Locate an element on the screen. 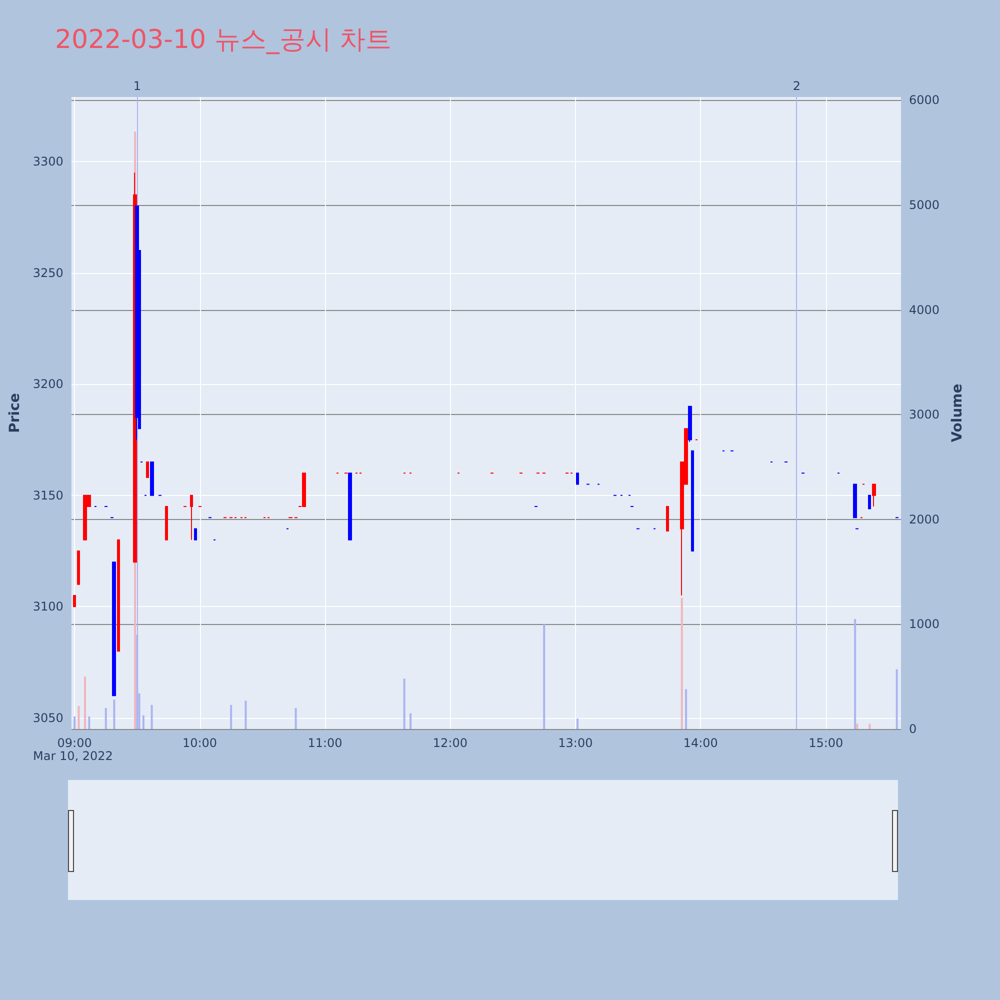  y2-tick-label: 4000 is located at coordinates (924, 309).